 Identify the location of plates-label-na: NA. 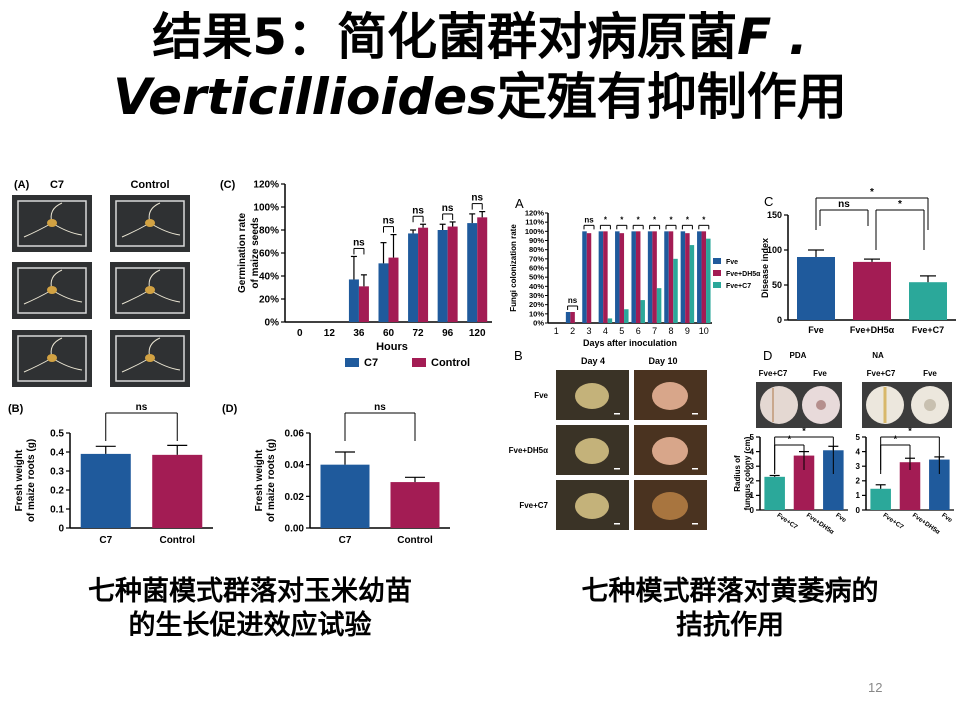
(878, 355).